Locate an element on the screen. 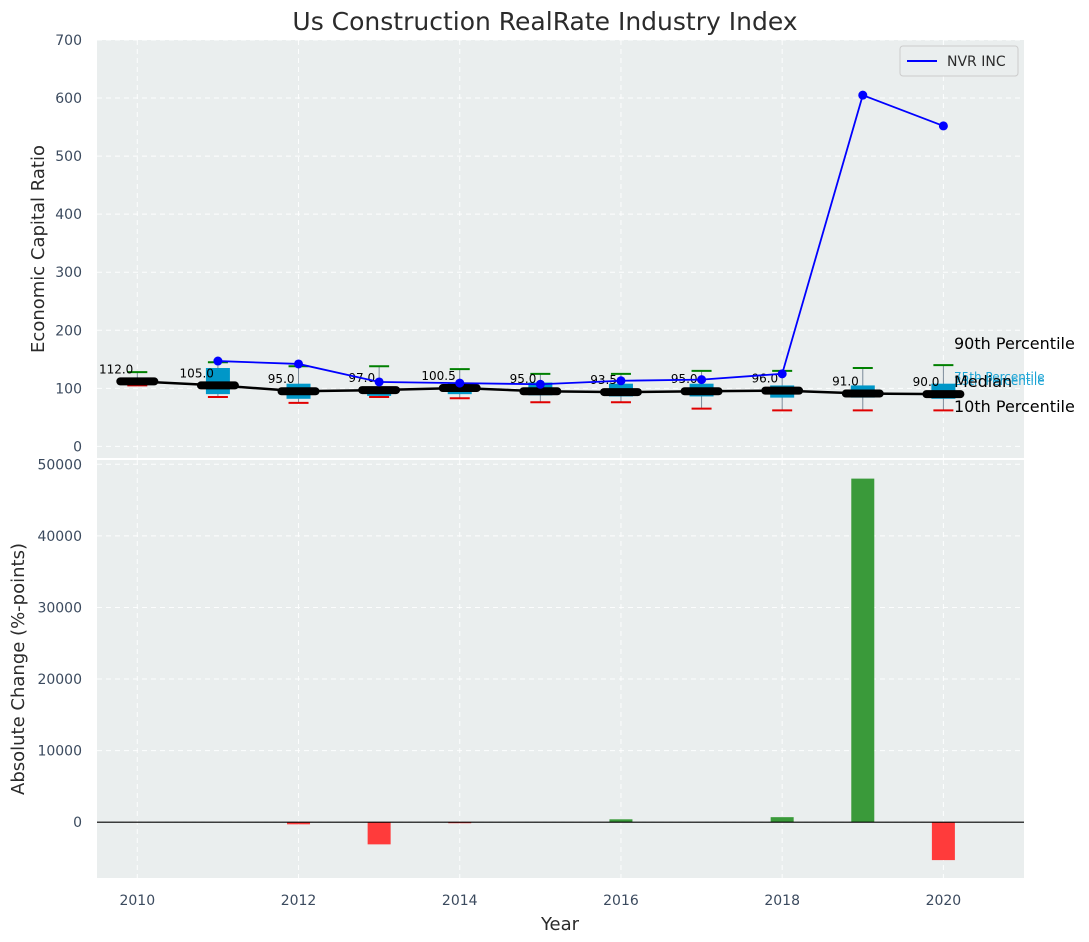 Image resolution: width=1089 pixels, height=942 pixels. x-tick-label: 2016 is located at coordinates (621, 901).